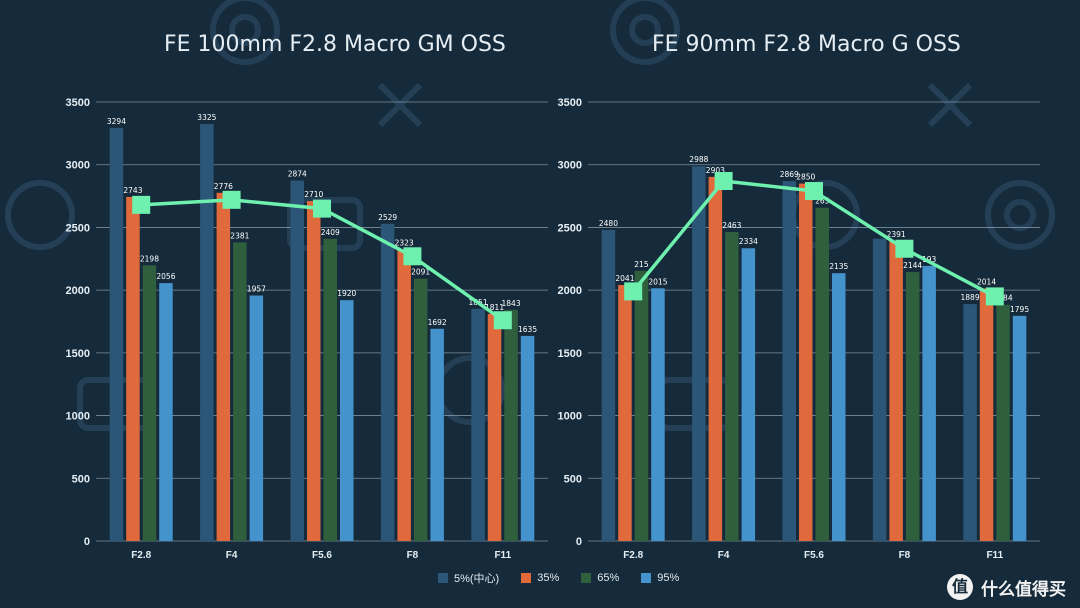 This screenshot has height=608, width=1080. I want to click on legend-item-35: 35%, so click(540, 578).